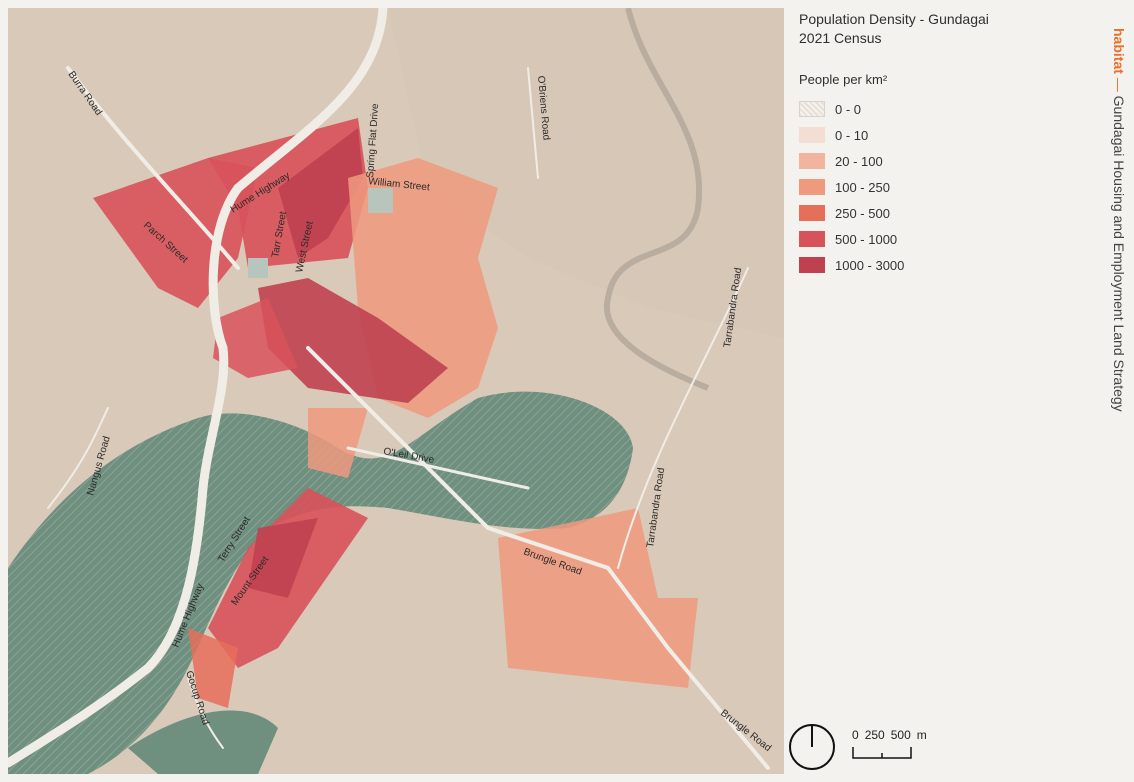  Describe the element at coordinates (843, 79) in the screenshot. I see `legend-title: People per km²` at that location.